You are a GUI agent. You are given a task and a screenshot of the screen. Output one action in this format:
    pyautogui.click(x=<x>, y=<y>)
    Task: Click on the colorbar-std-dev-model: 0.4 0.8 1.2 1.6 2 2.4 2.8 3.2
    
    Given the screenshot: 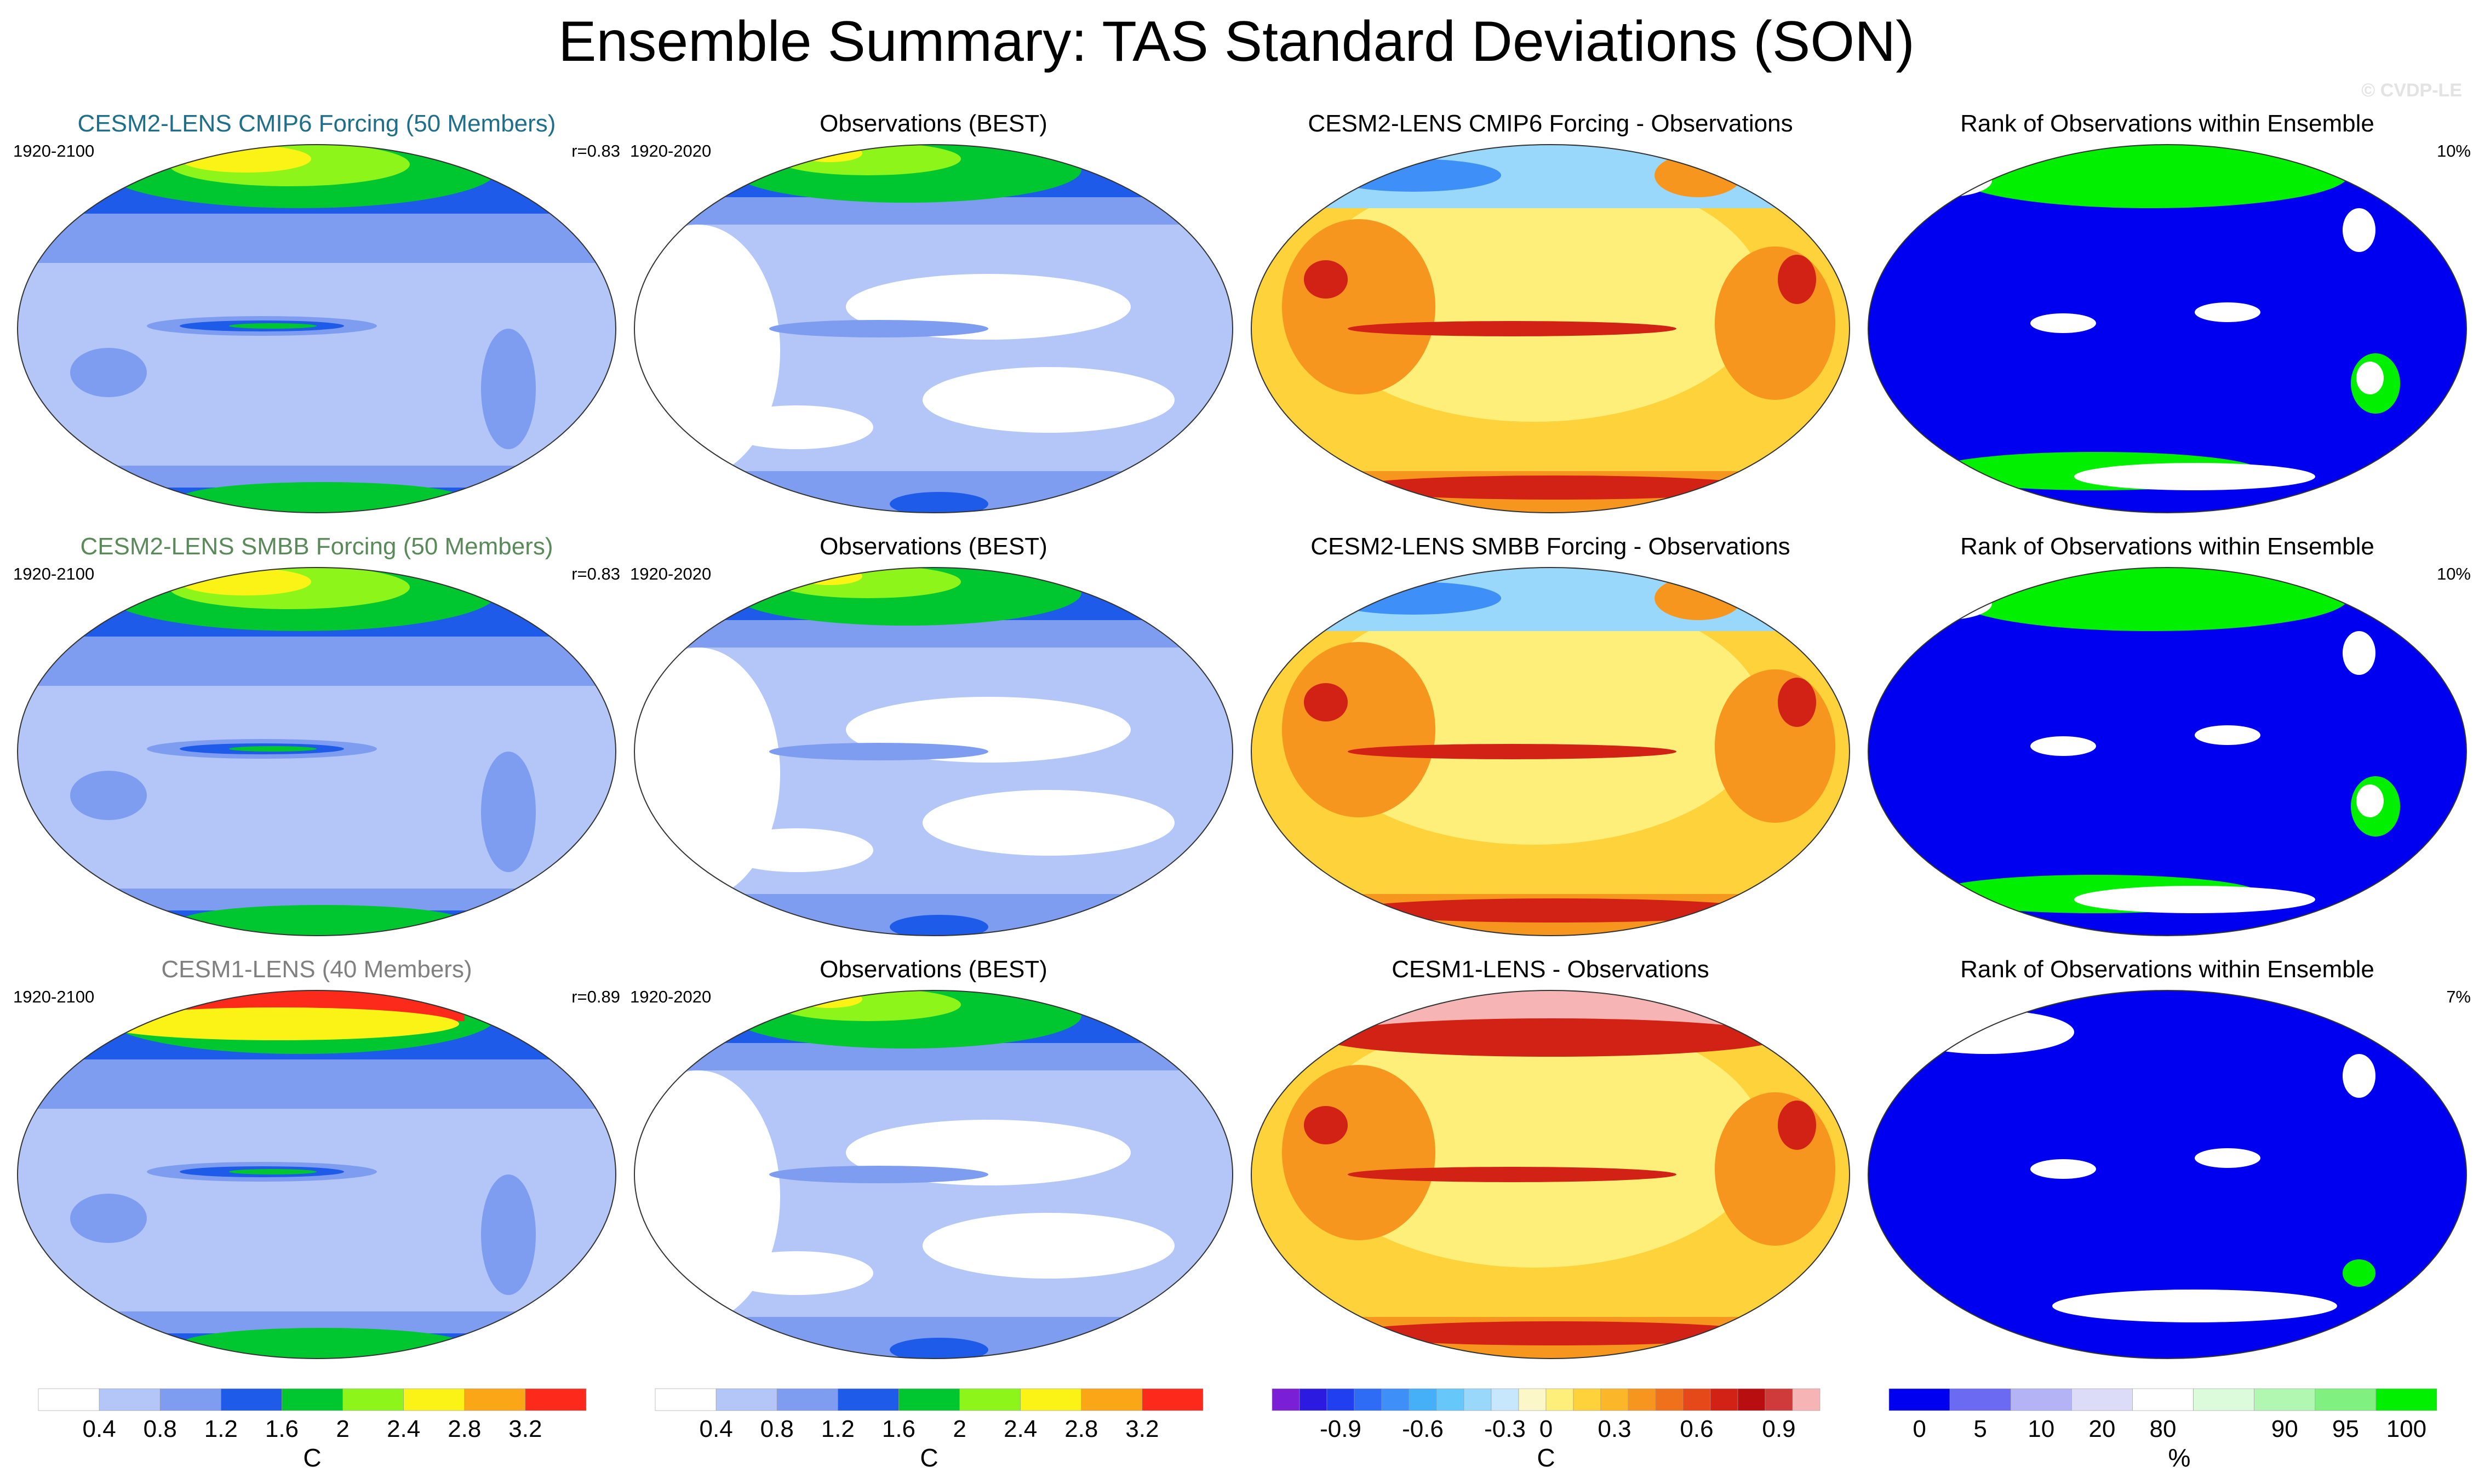 What is the action you would take?
    pyautogui.click(x=313, y=1415)
    